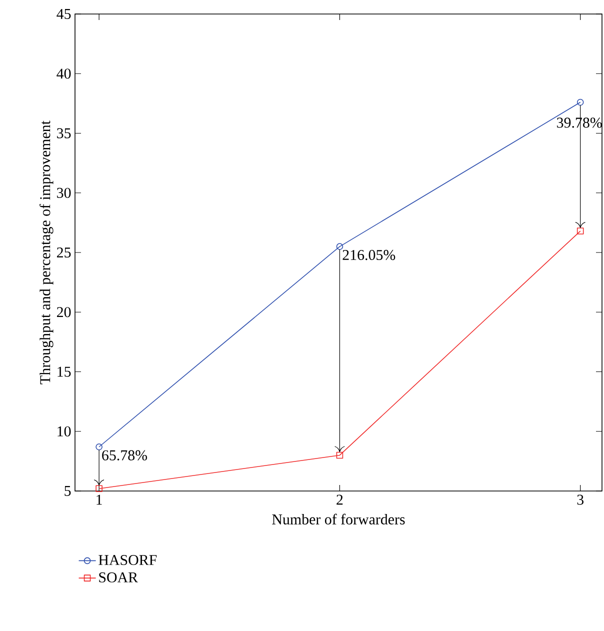 The width and height of the screenshot is (604, 631). Describe the element at coordinates (63, 14) in the screenshot. I see `y-tick-label: 45` at that location.